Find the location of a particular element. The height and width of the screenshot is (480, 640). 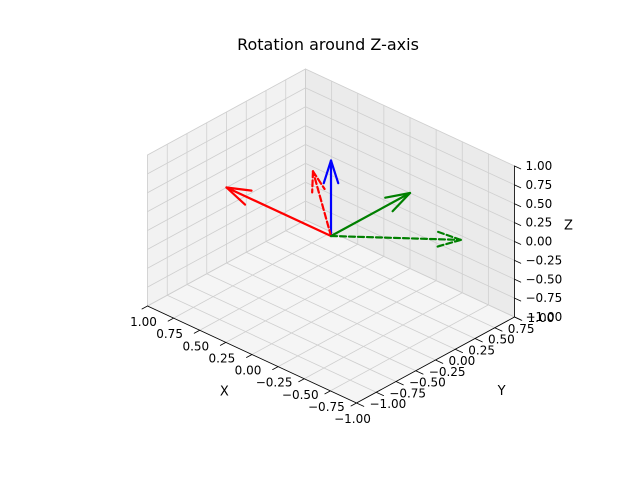

x-tick-label: −1.00 is located at coordinates (352, 419).